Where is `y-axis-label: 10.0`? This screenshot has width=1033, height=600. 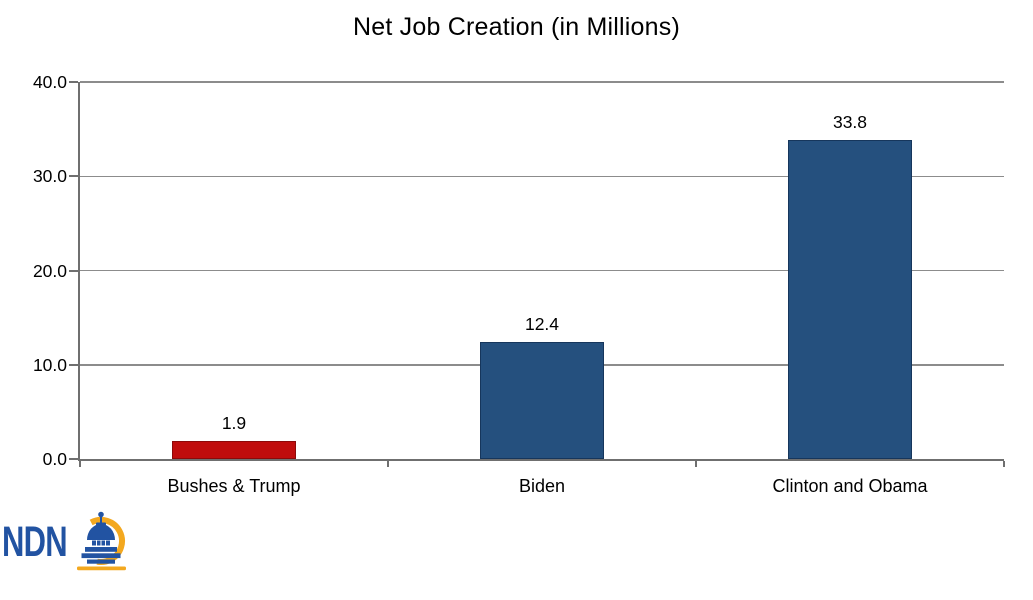
y-axis-label: 10.0 is located at coordinates (49, 364).